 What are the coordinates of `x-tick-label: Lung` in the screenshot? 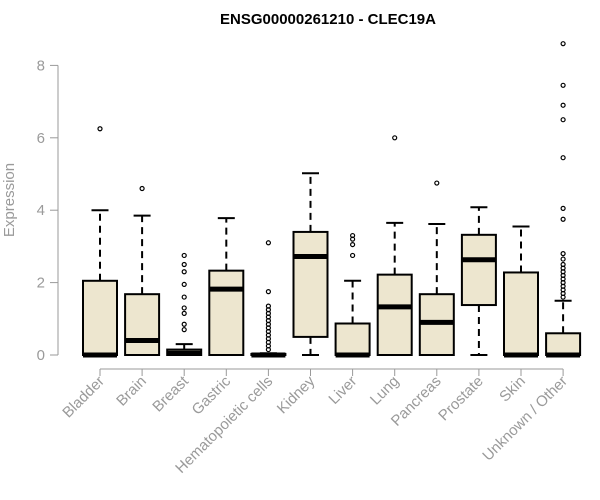 It's located at (385, 391).